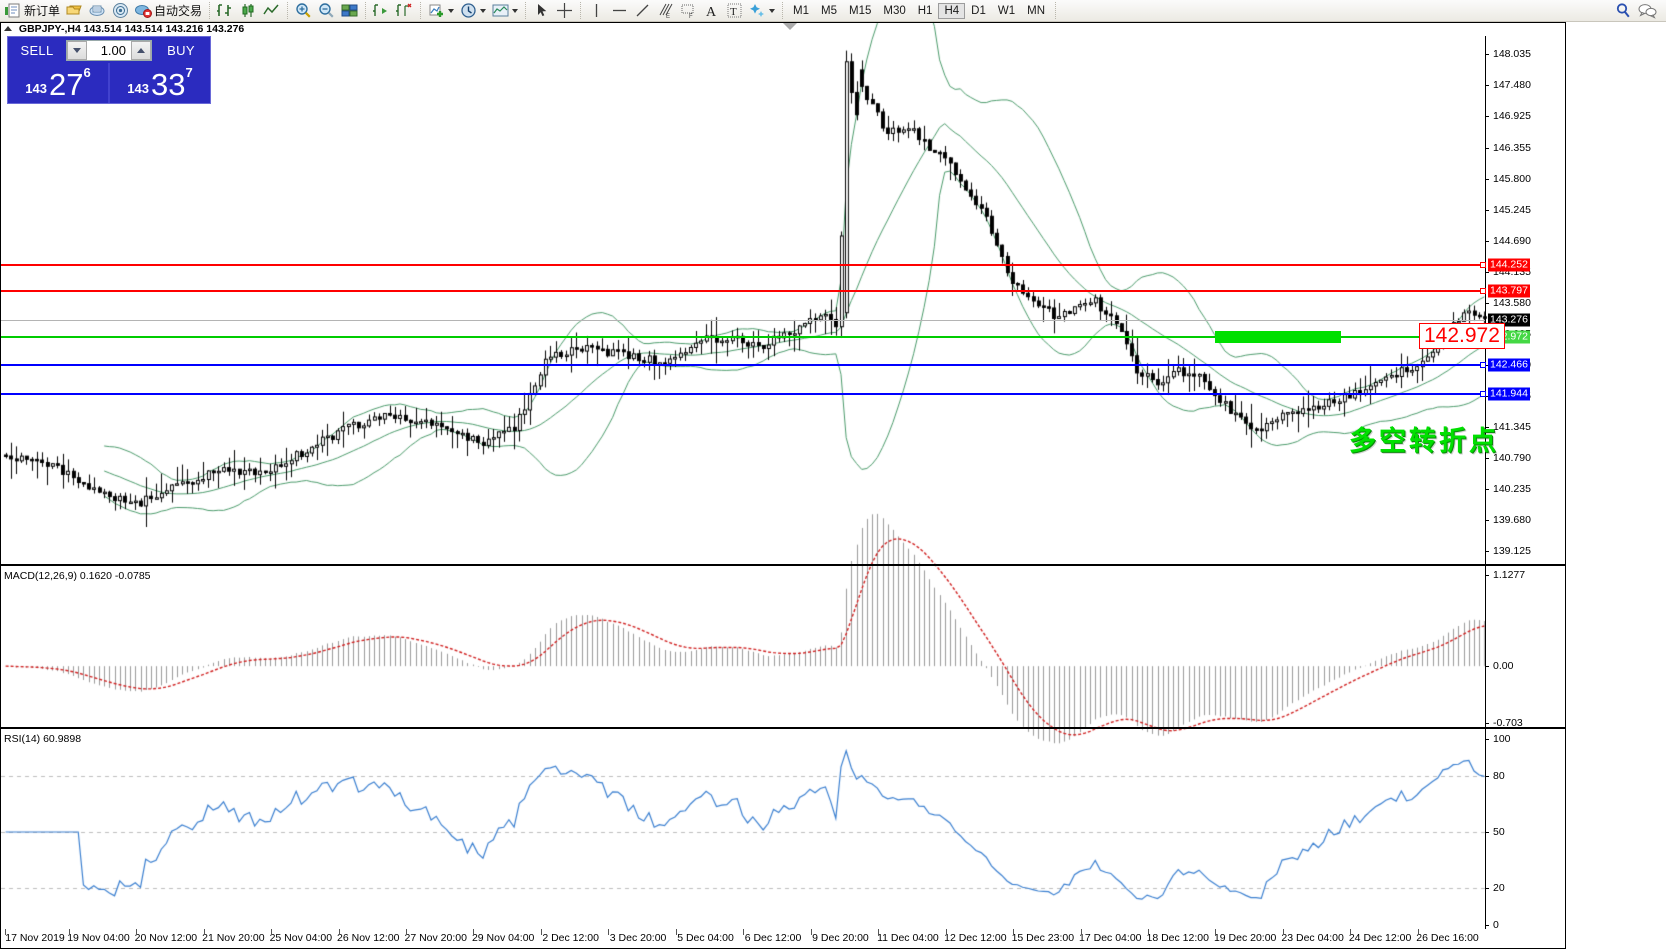  What do you see at coordinates (564, 11) in the screenshot?
I see `crosshair-button` at bounding box center [564, 11].